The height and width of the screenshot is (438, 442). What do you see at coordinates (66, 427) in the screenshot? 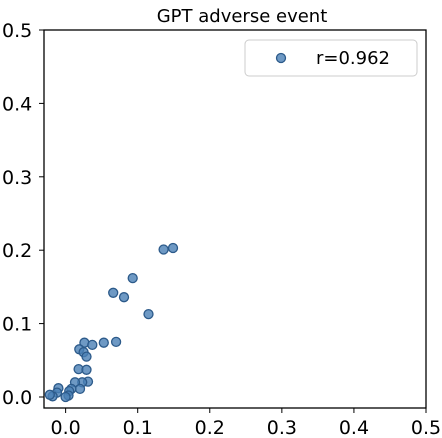
I see `x-tick-label: 0.0` at bounding box center [66, 427].